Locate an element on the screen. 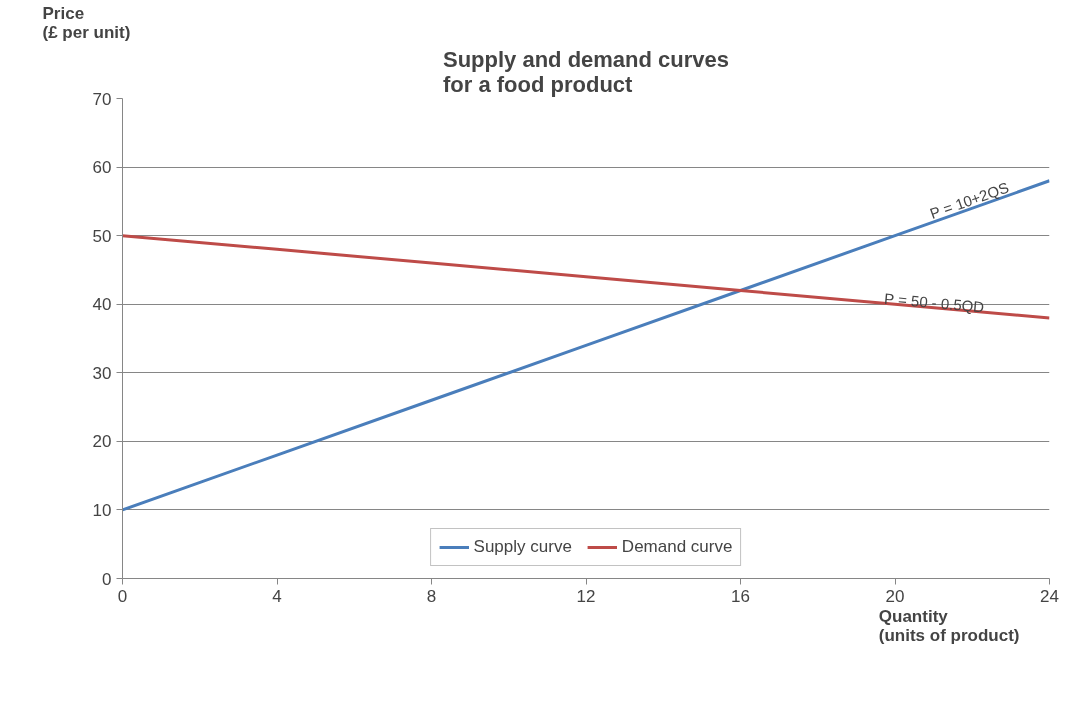 The height and width of the screenshot is (710, 1088). x-tick-label: 4 is located at coordinates (277, 596).